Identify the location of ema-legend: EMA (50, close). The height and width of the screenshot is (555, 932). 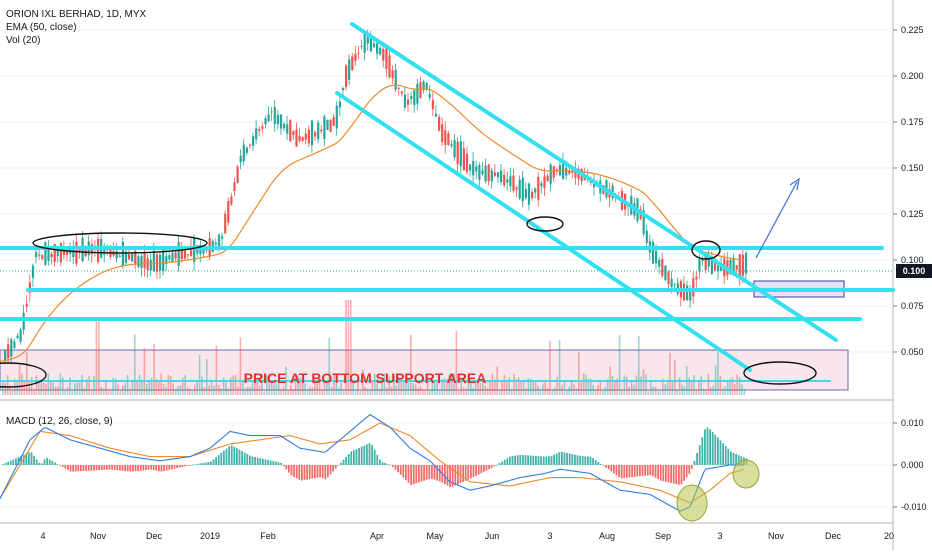
(41, 27).